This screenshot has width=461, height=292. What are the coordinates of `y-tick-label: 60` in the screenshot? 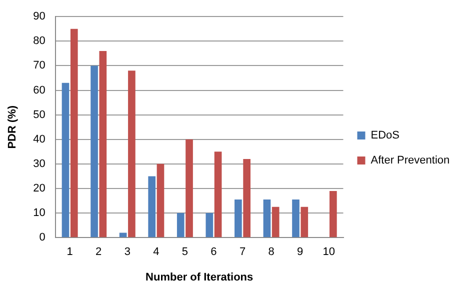 It's located at (39, 90).